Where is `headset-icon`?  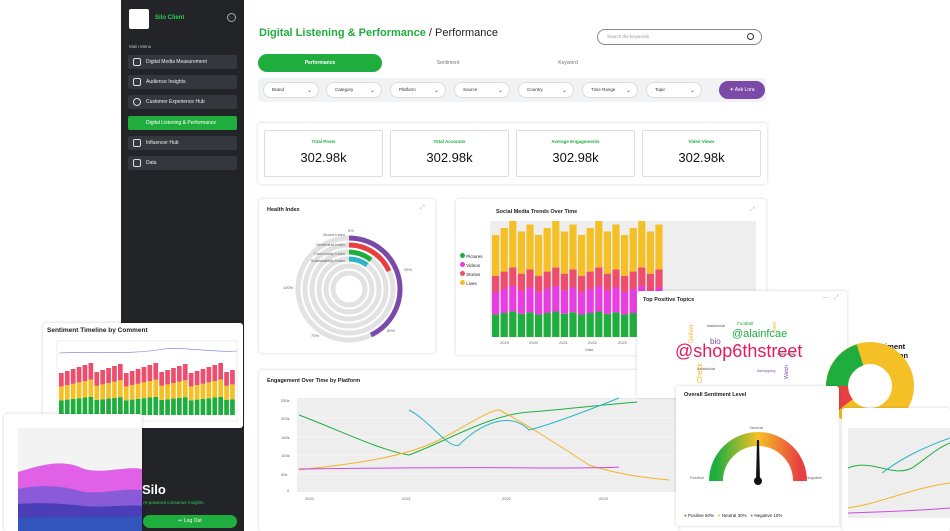 headset-icon is located at coordinates (137, 102).